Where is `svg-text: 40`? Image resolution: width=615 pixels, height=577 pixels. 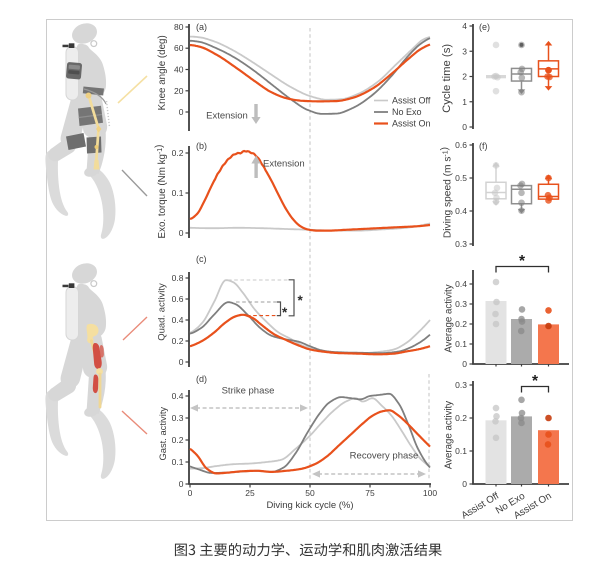
svg-text: 40 is located at coordinates (179, 70).